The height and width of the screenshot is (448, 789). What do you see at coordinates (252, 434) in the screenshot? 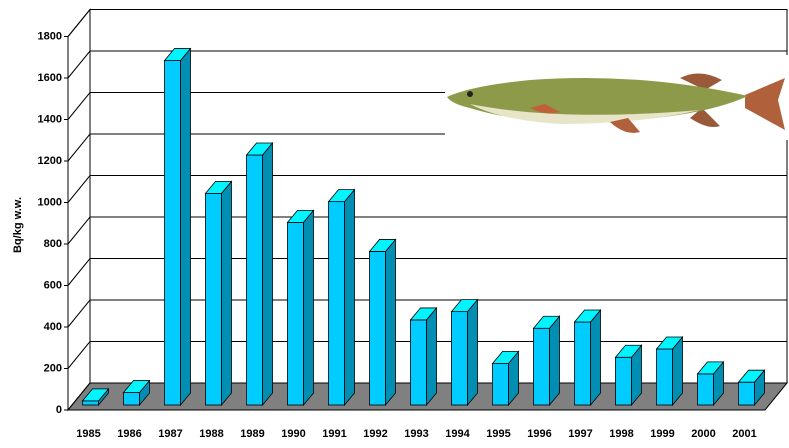
I see `x-tick-label: 1989` at bounding box center [252, 434].